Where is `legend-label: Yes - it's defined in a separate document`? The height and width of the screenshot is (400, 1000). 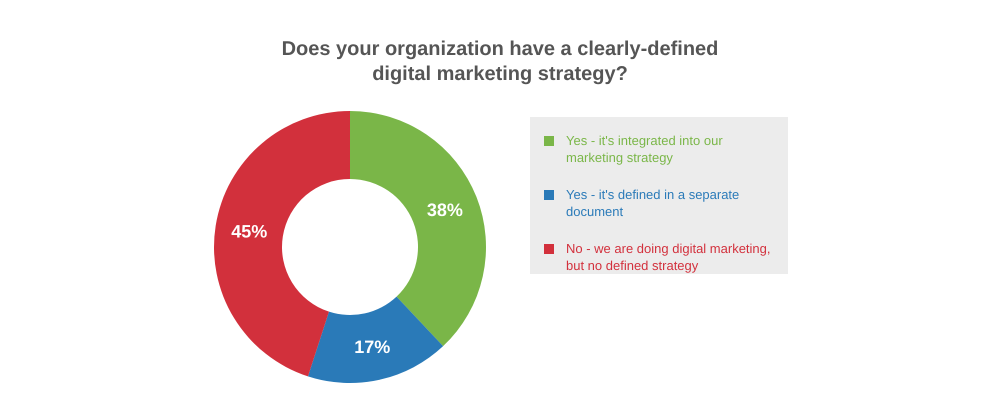
legend-label: Yes - it's defined in a separate document is located at coordinates (653, 203).